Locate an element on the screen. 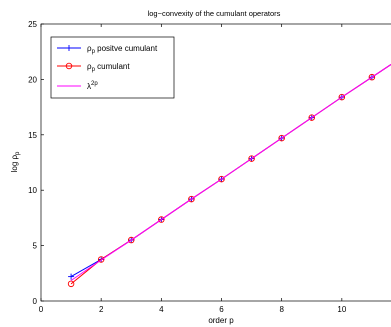 The width and height of the screenshot is (391, 327). y-tick-label: 25 is located at coordinates (32, 24).